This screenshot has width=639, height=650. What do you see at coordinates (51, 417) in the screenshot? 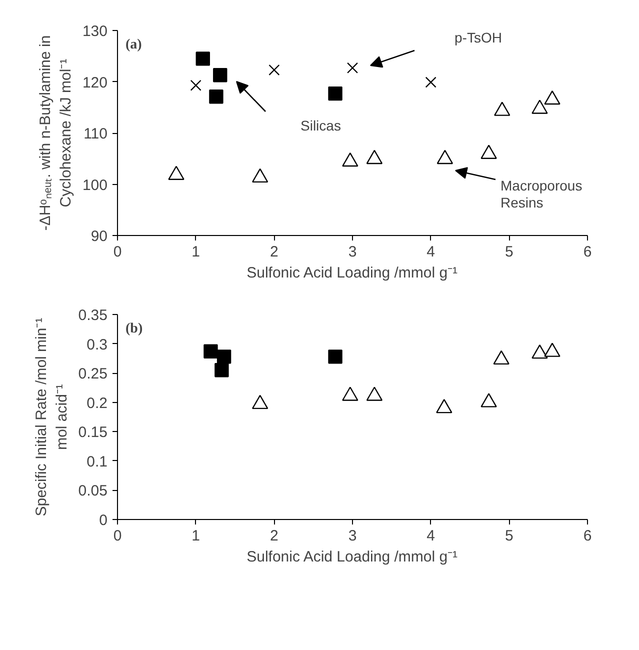
I see `y-axis-title: Specific Initial Rate /mol min⁻¹ mol acid⁻¹` at bounding box center [51, 417].